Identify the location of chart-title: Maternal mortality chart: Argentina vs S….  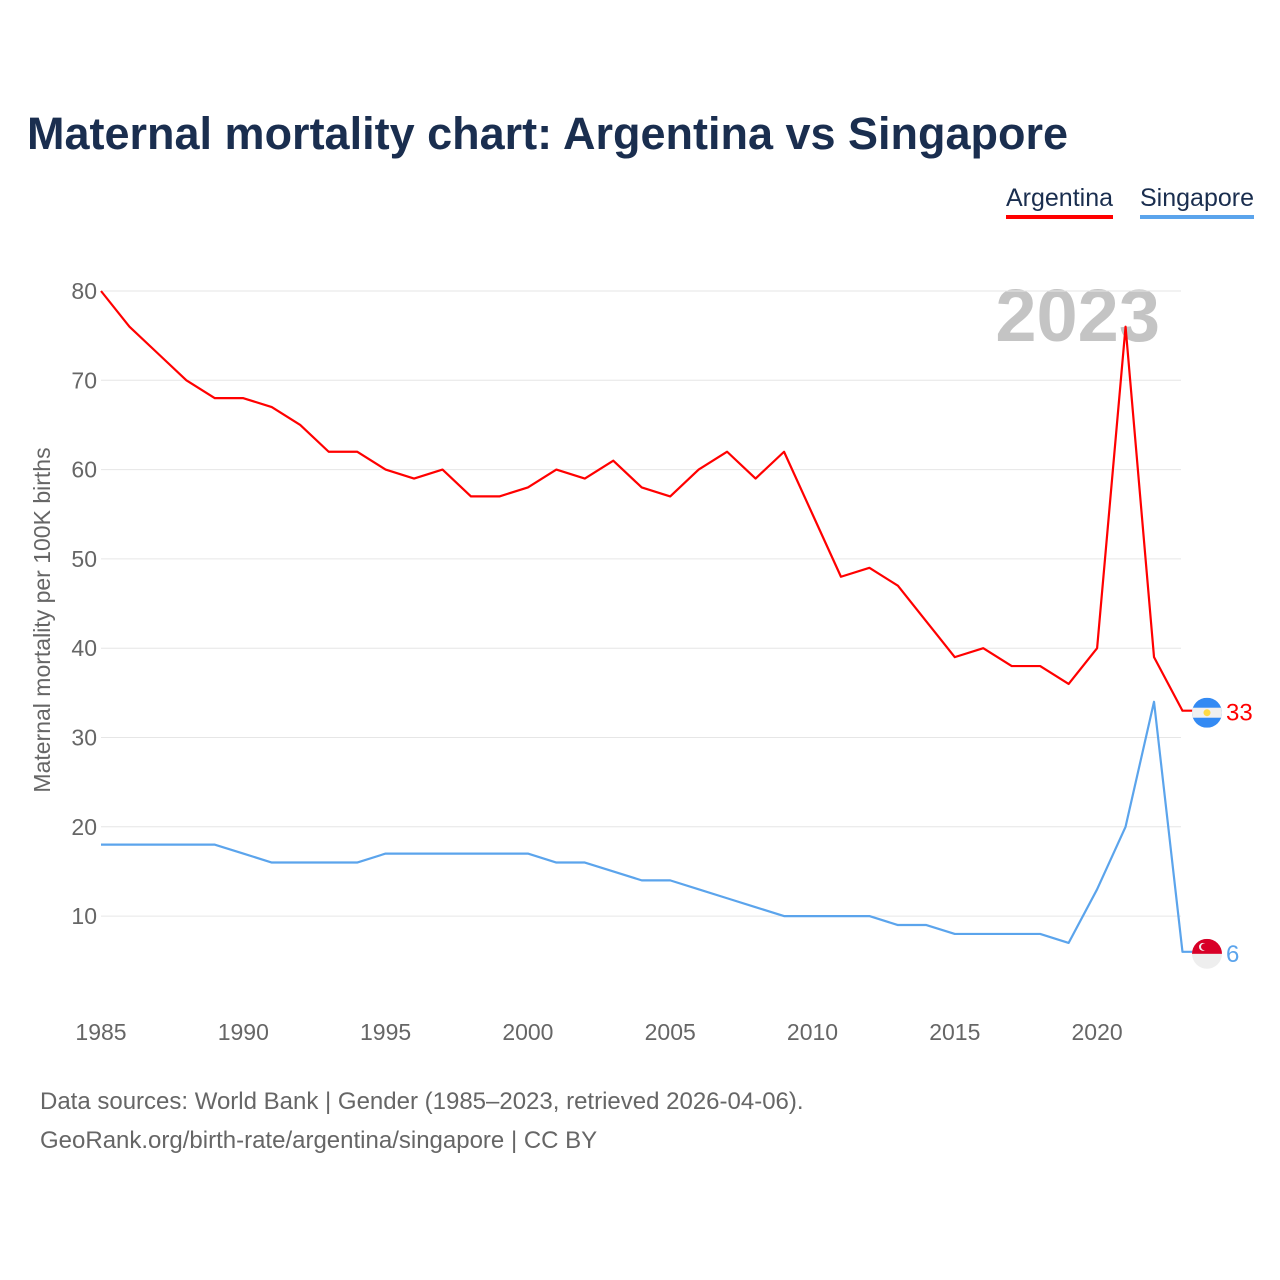
(548, 133).